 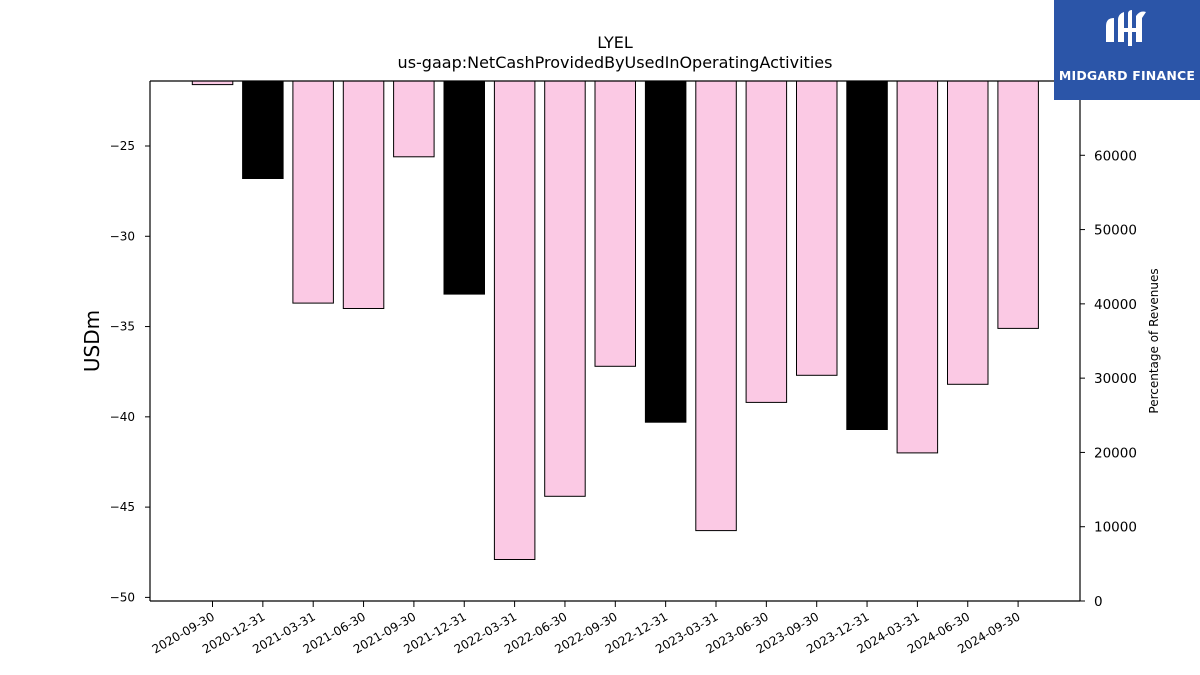 What do you see at coordinates (615, 42) in the screenshot?
I see `chart-title: LYEL` at bounding box center [615, 42].